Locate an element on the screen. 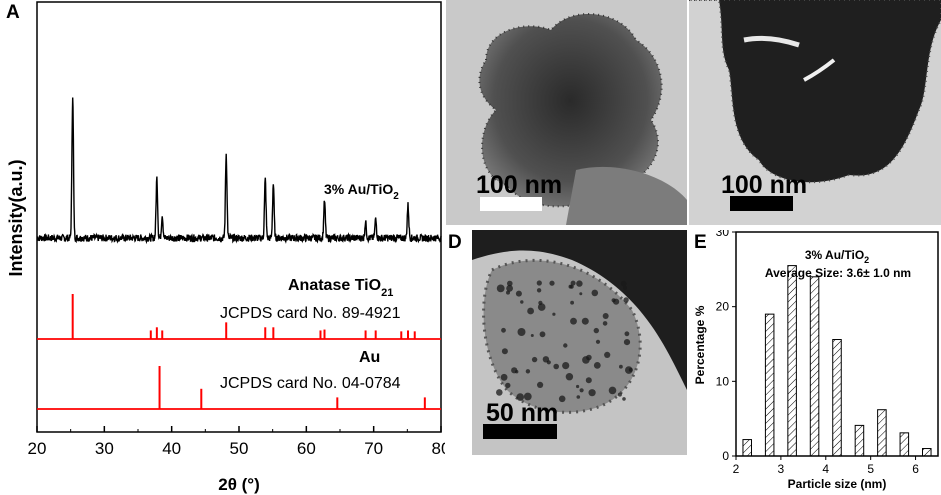  histogram-x-tick-label: 3 is located at coordinates (781, 469).